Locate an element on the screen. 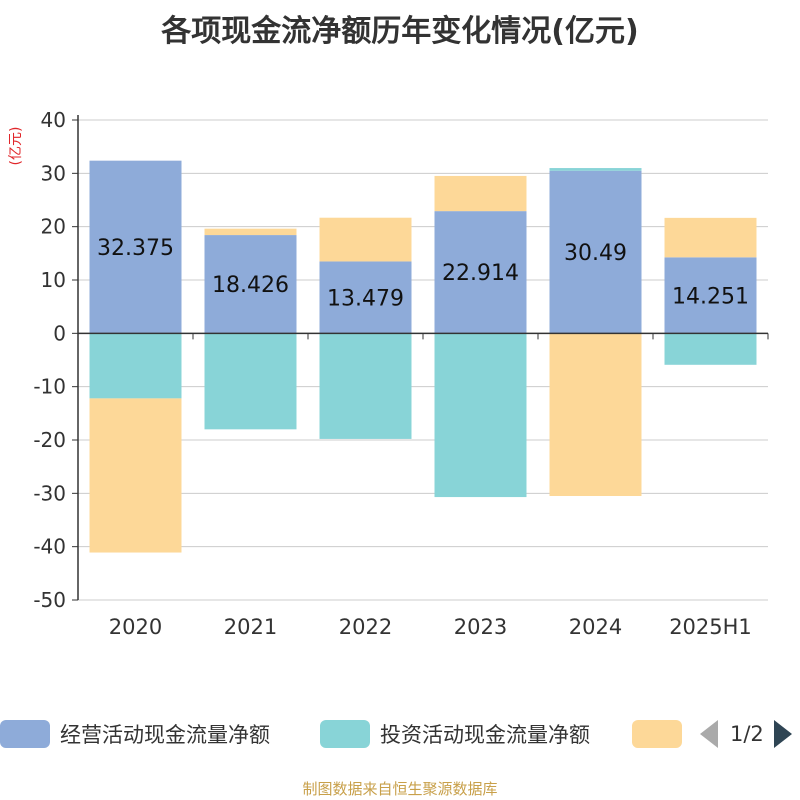  legend-swatch-financing is located at coordinates (657, 734).